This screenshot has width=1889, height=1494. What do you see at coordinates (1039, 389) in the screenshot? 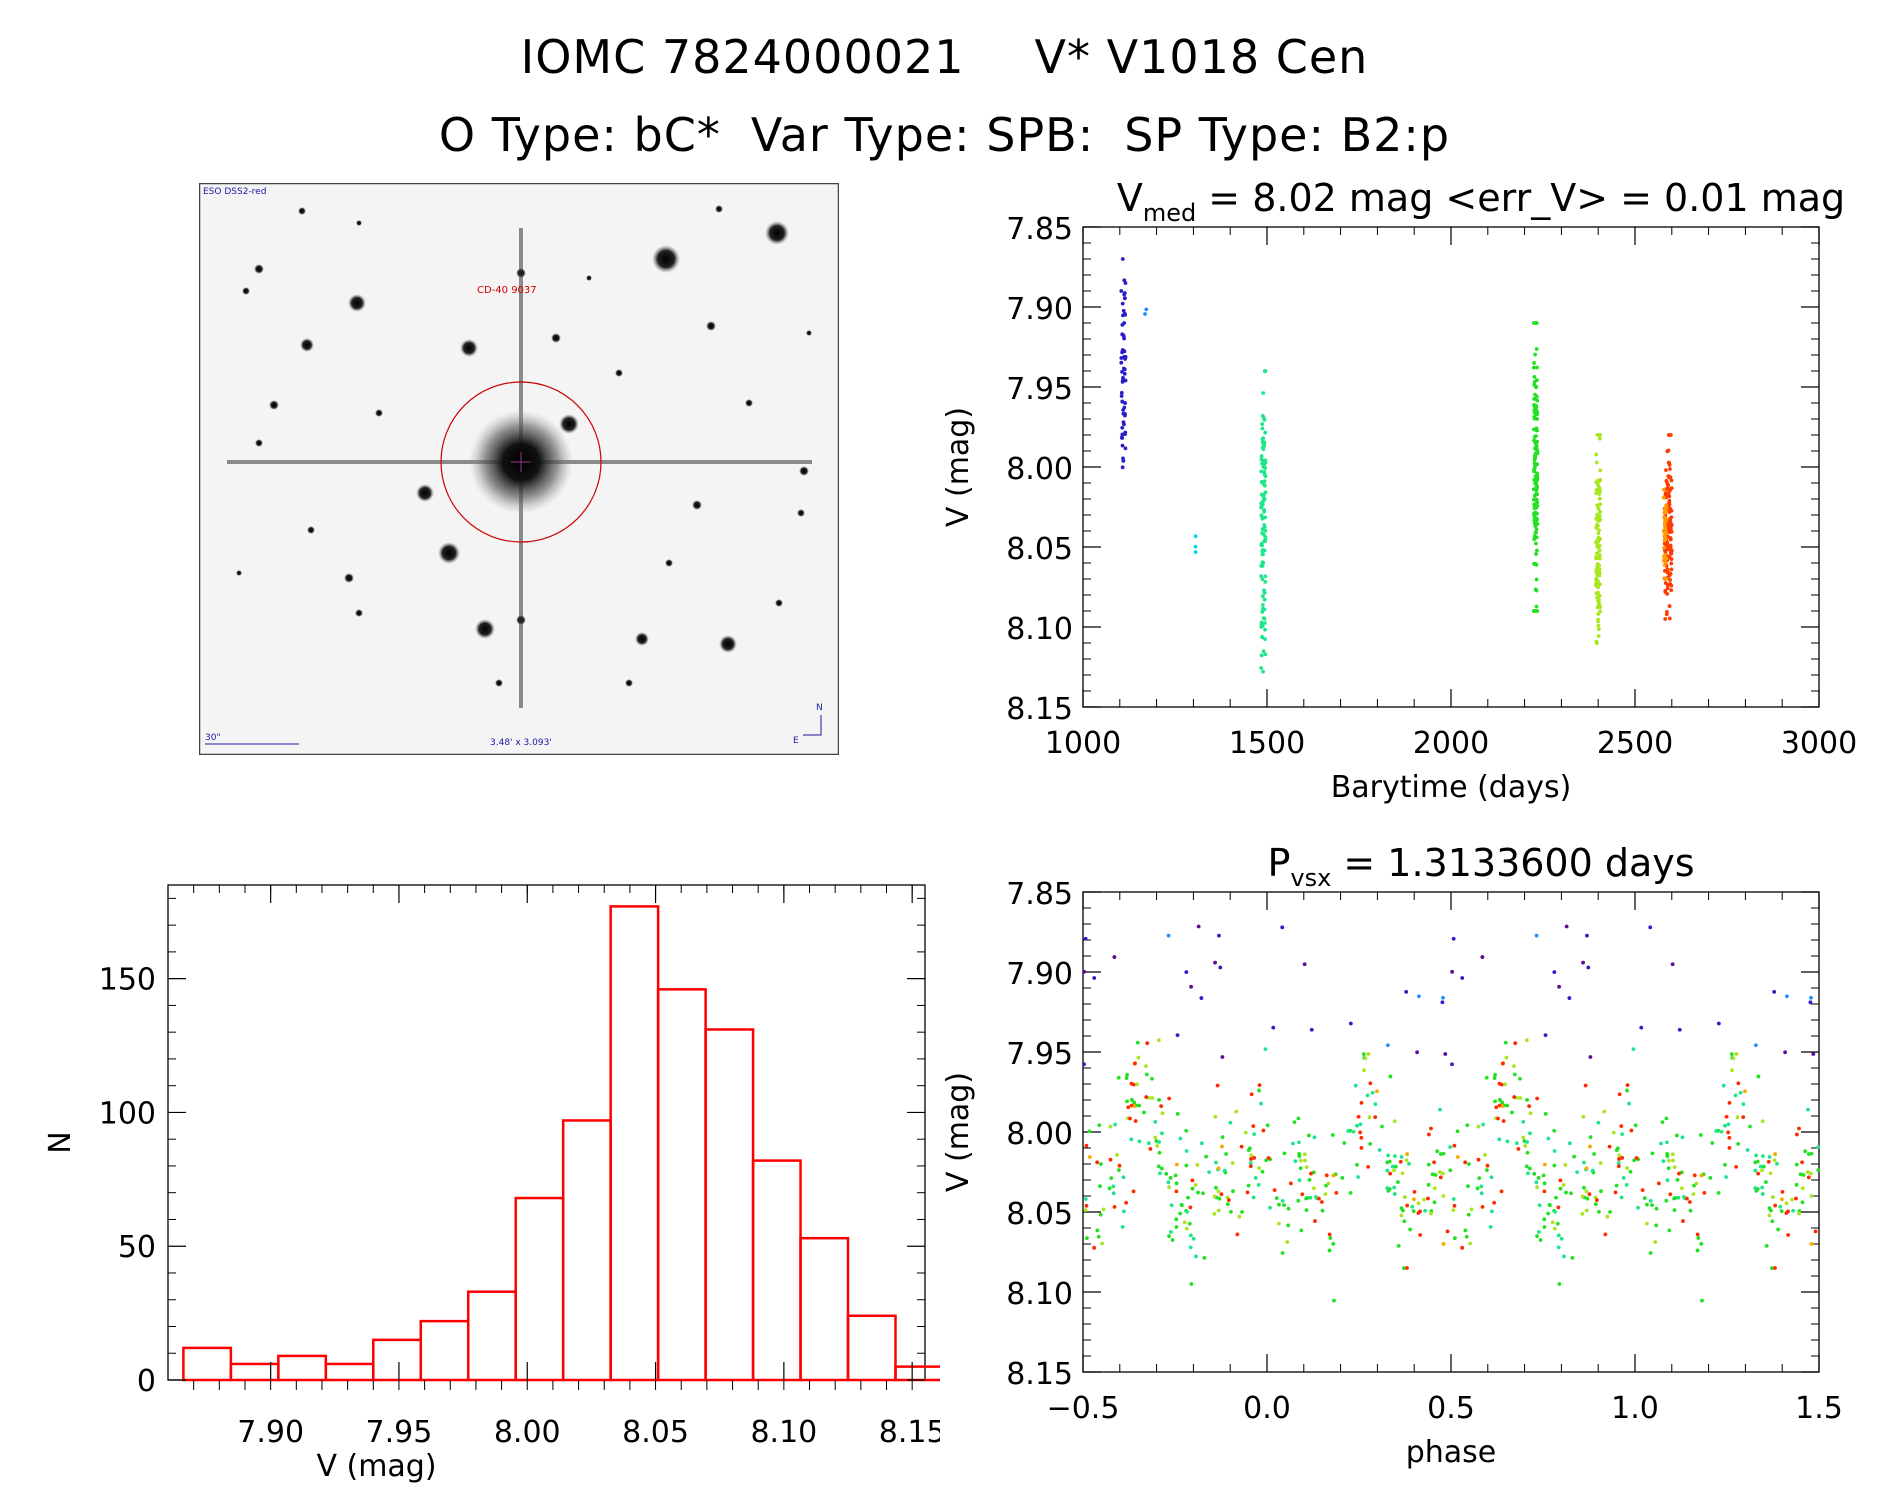
I see `y-tick-label: 7.95` at bounding box center [1039, 389].